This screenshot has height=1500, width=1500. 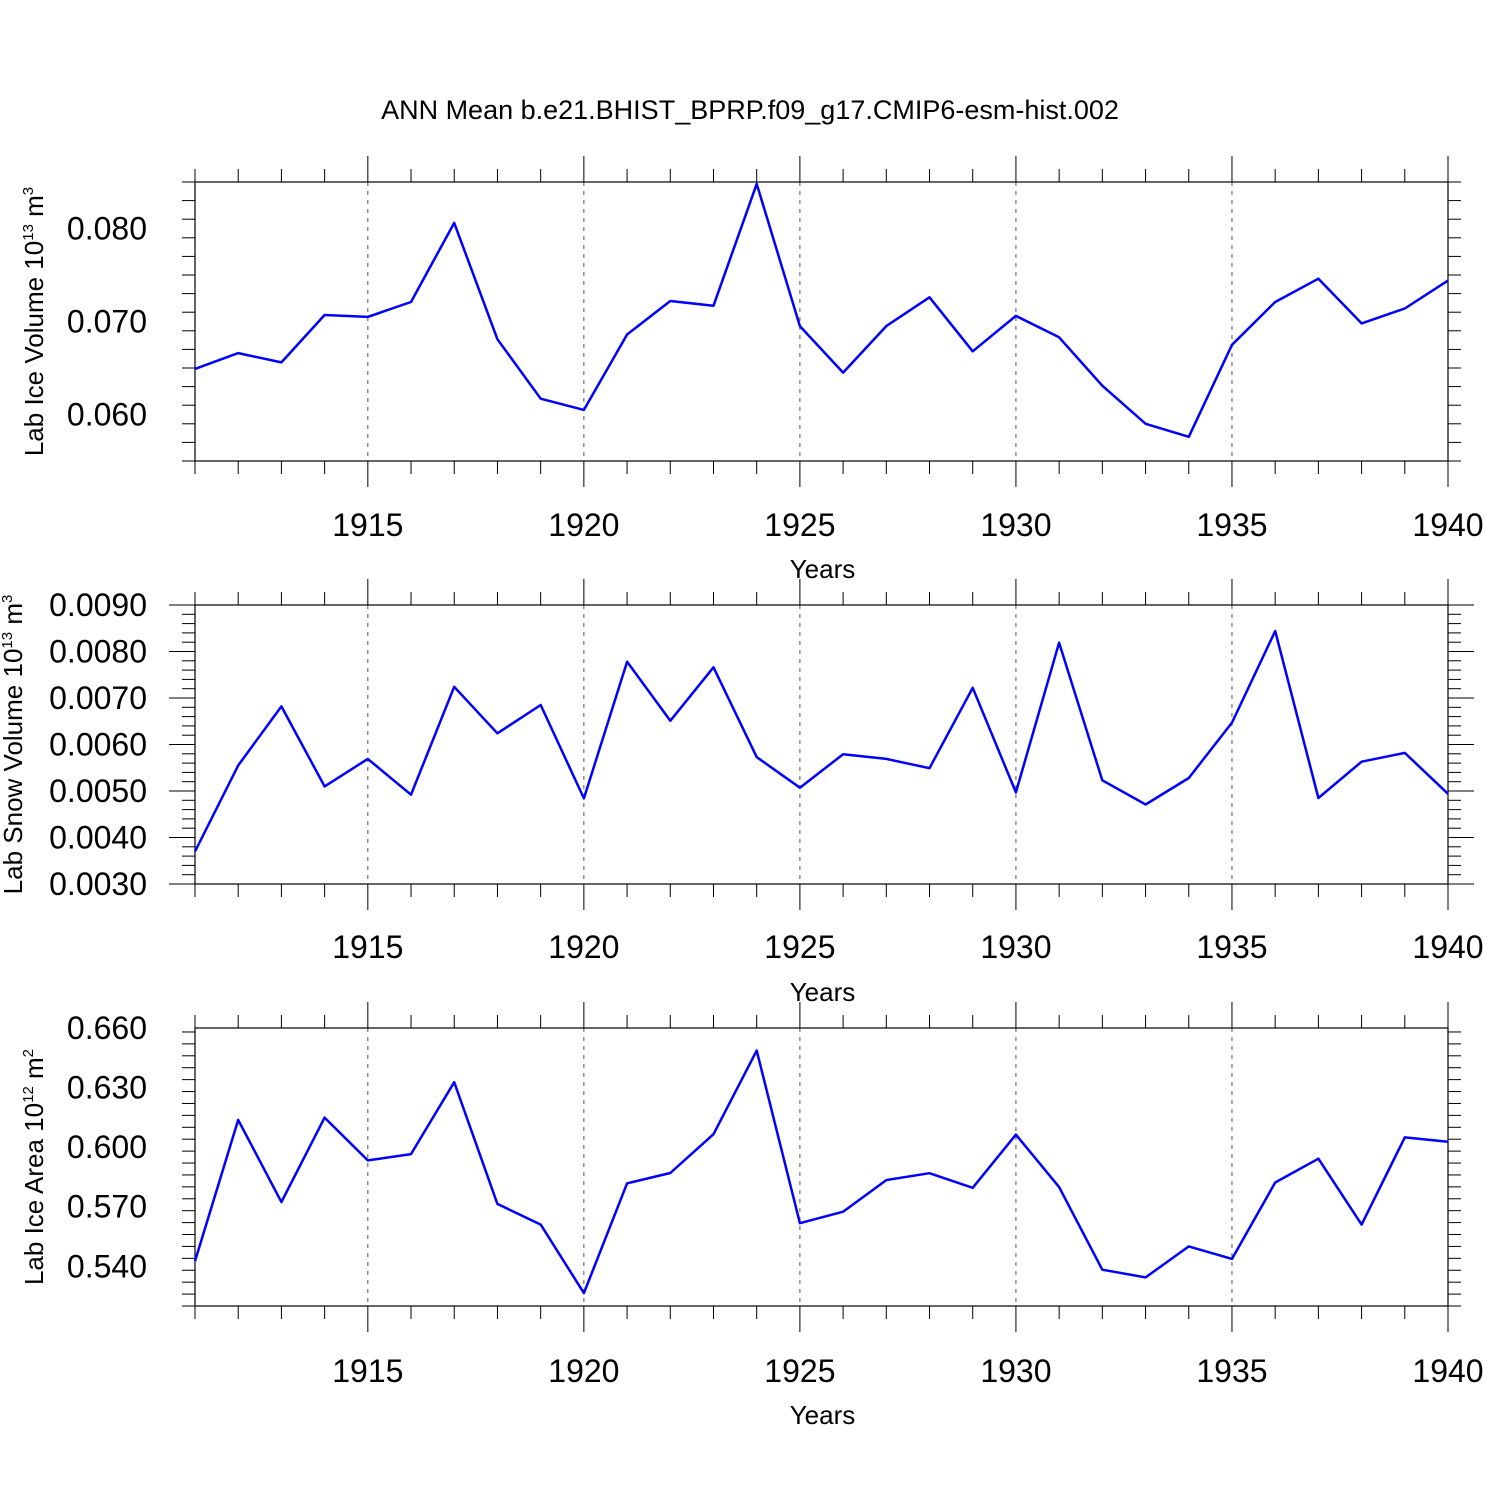 I want to click on y-tick-label: 0.630, so click(x=107, y=1088).